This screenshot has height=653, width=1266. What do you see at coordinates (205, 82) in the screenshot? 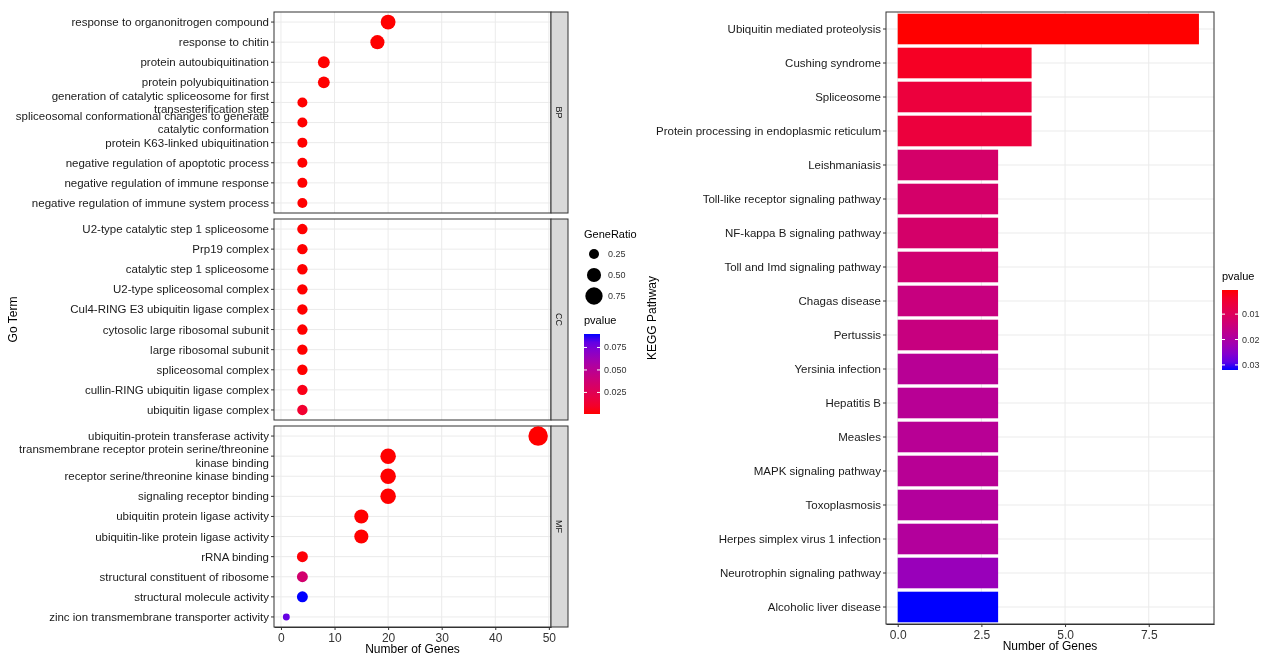
I see `y-tick-label: protein polyubiquitination` at bounding box center [205, 82].